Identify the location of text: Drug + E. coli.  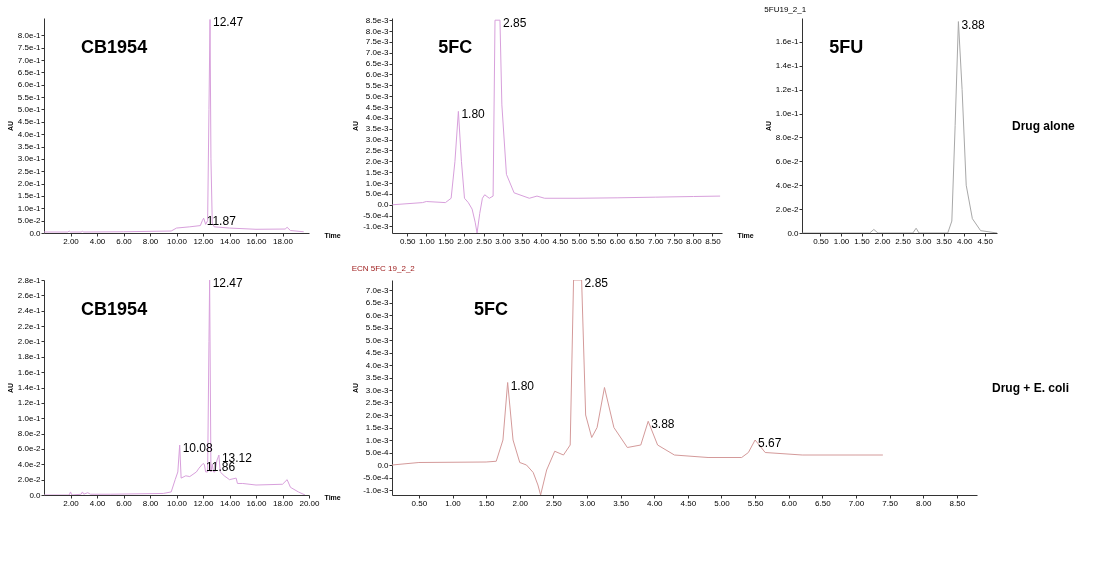
(1031, 387).